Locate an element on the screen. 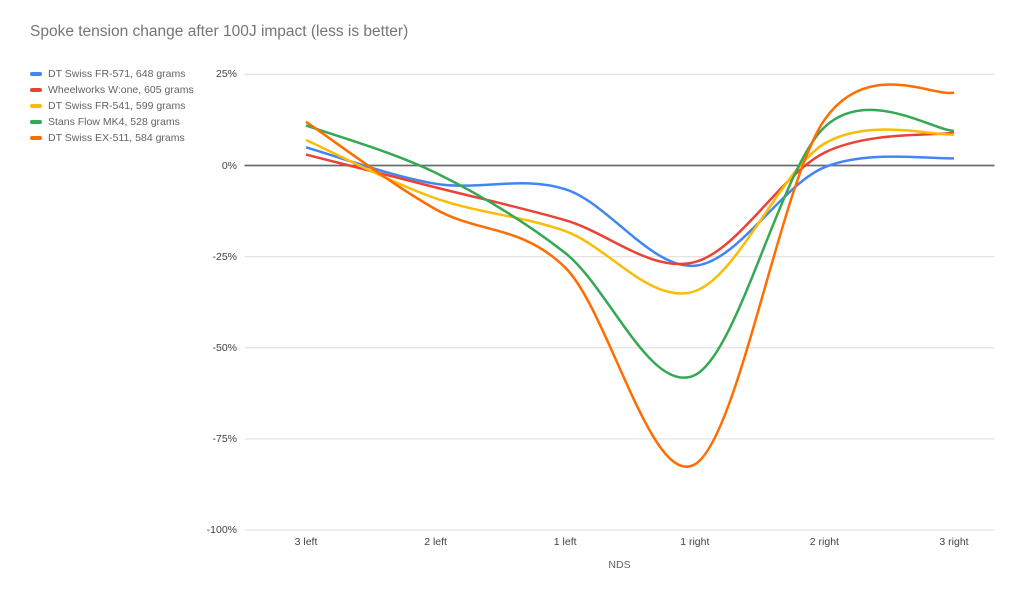 The image size is (1024, 602). y-tick-label: -50% is located at coordinates (224, 347).